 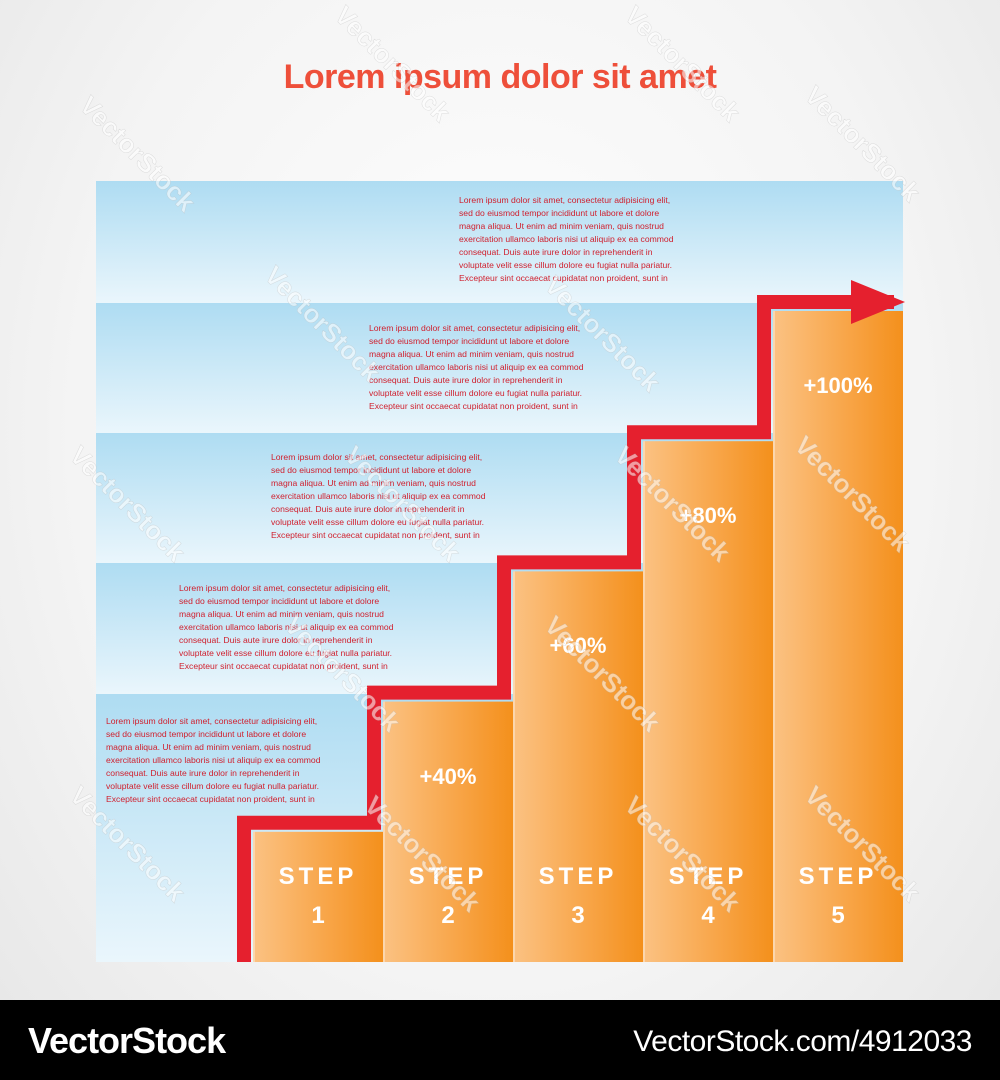 What do you see at coordinates (127, 1040) in the screenshot?
I see `footer-brand: VectorStock` at bounding box center [127, 1040].